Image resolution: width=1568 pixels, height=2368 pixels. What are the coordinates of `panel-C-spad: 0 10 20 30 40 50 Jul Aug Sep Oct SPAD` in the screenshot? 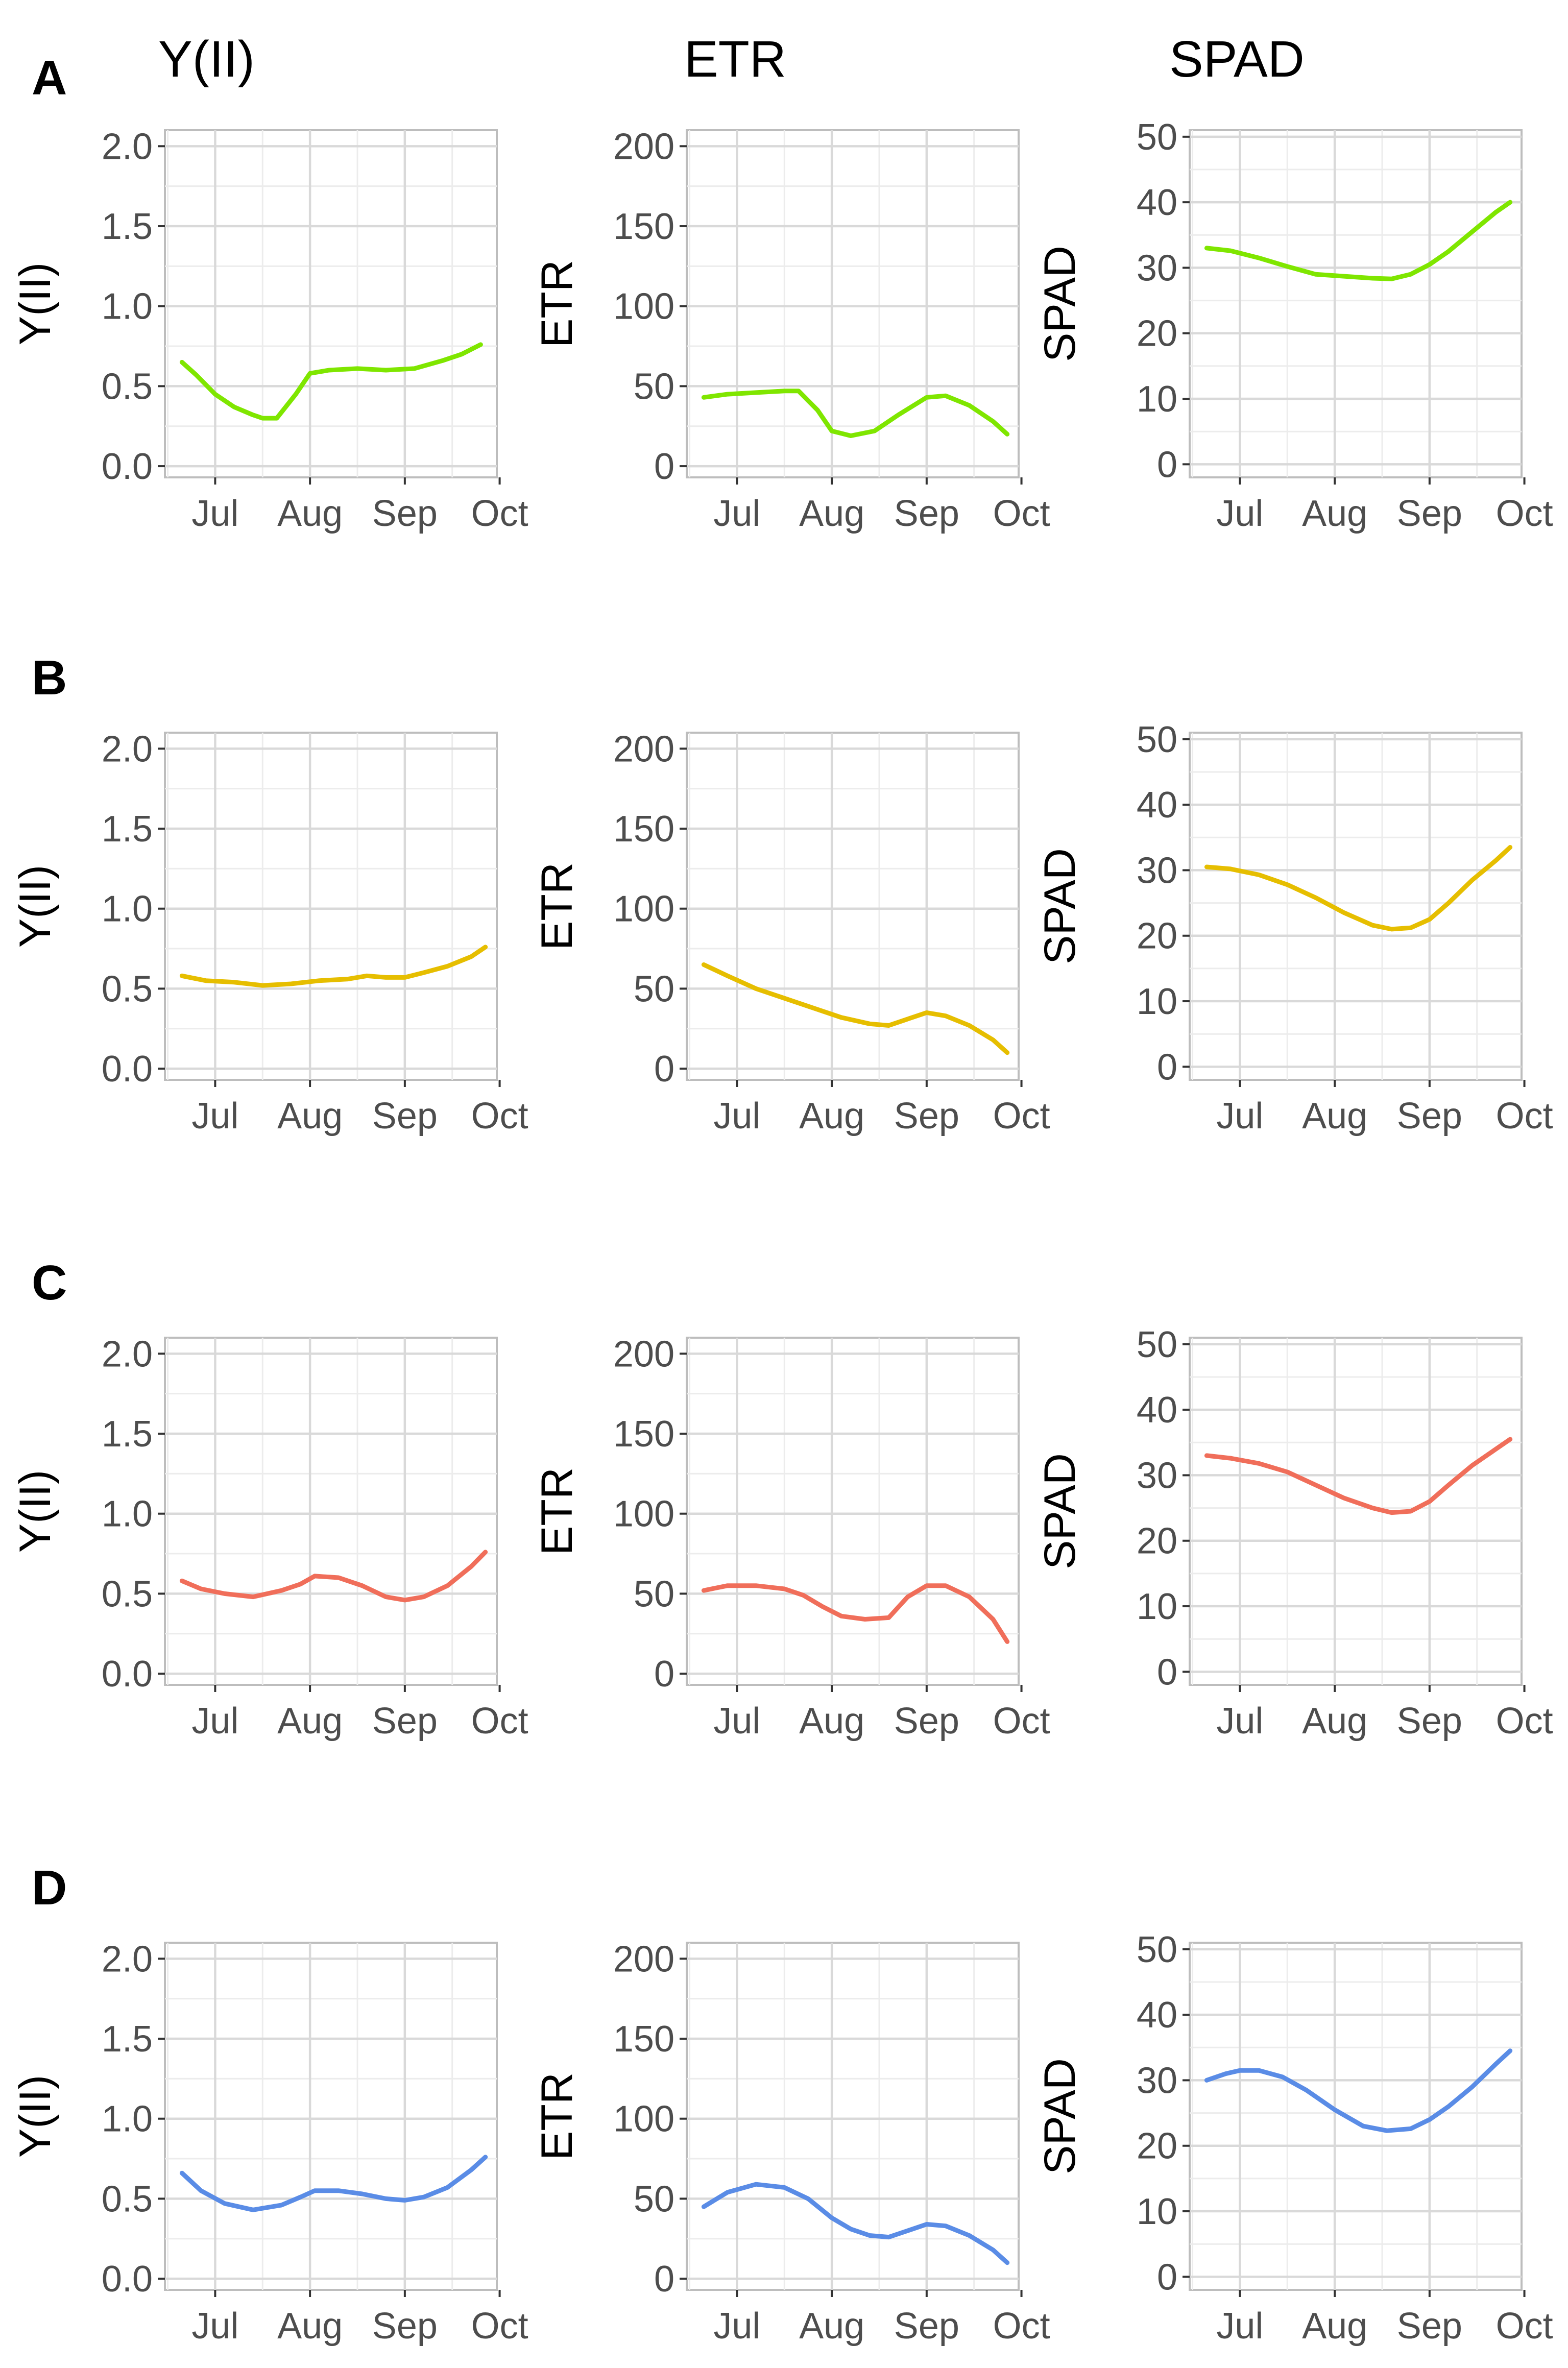 It's located at (1294, 1533).